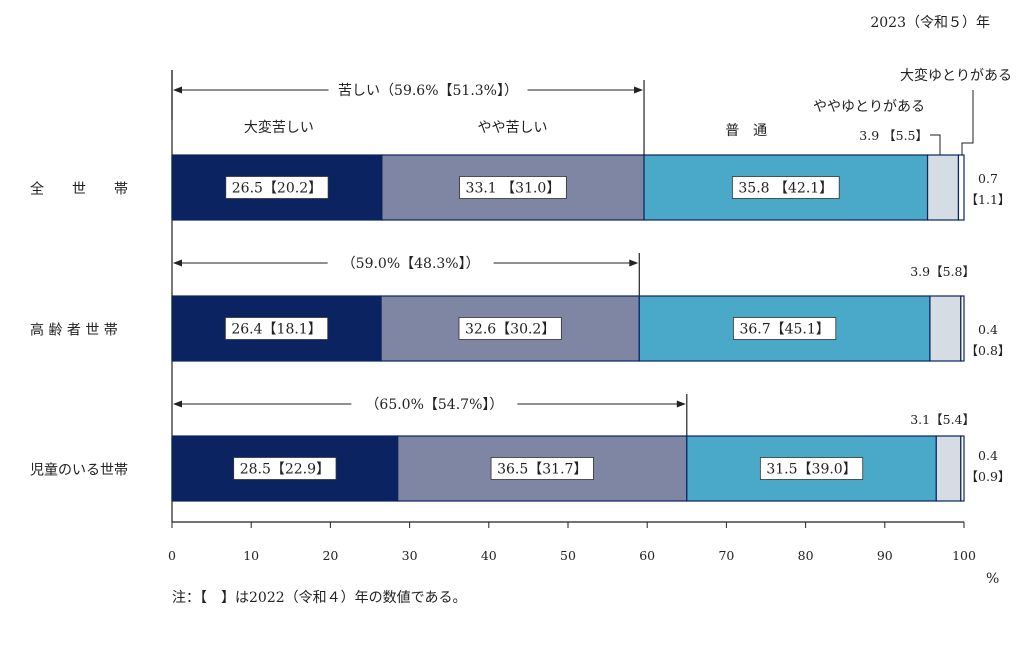  I want to click on data-label-2-0-box, so click(285, 468).